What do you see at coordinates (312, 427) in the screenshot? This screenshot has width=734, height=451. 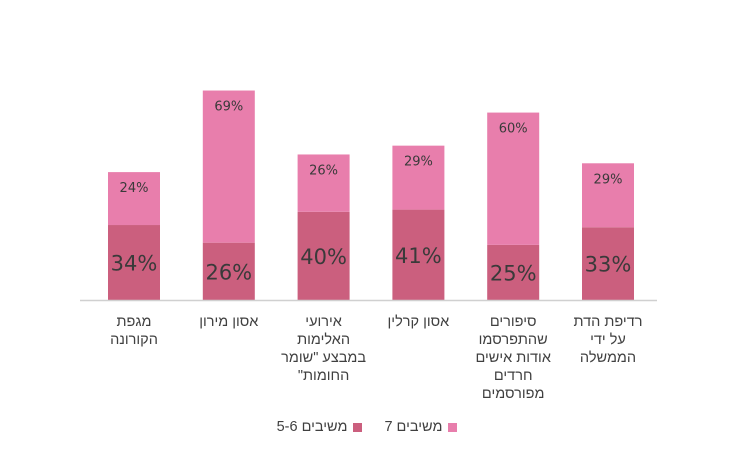 I see `legend-label-series-0: משיבים 5-6` at bounding box center [312, 427].